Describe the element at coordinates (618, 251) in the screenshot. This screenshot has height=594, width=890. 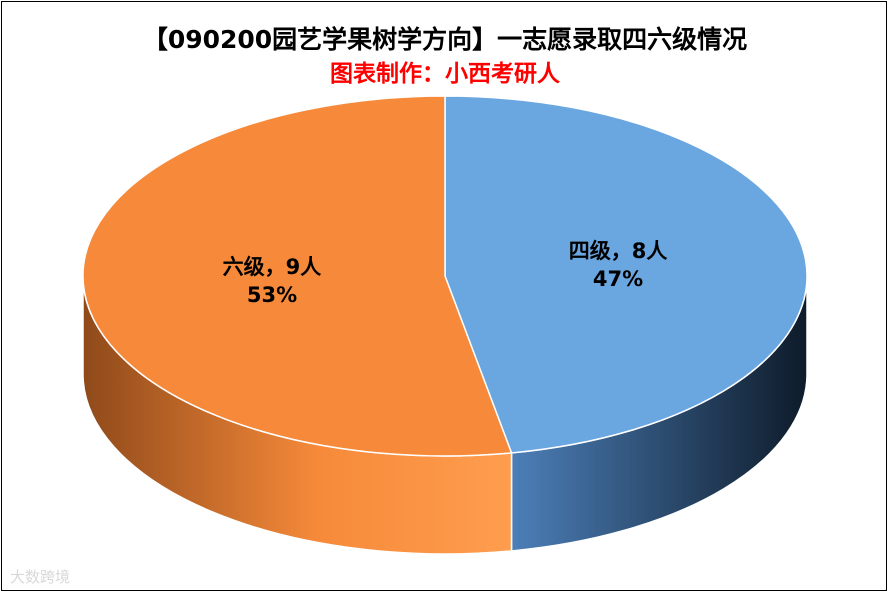
I see `data-label-cet4-count: 四级，8人` at that location.